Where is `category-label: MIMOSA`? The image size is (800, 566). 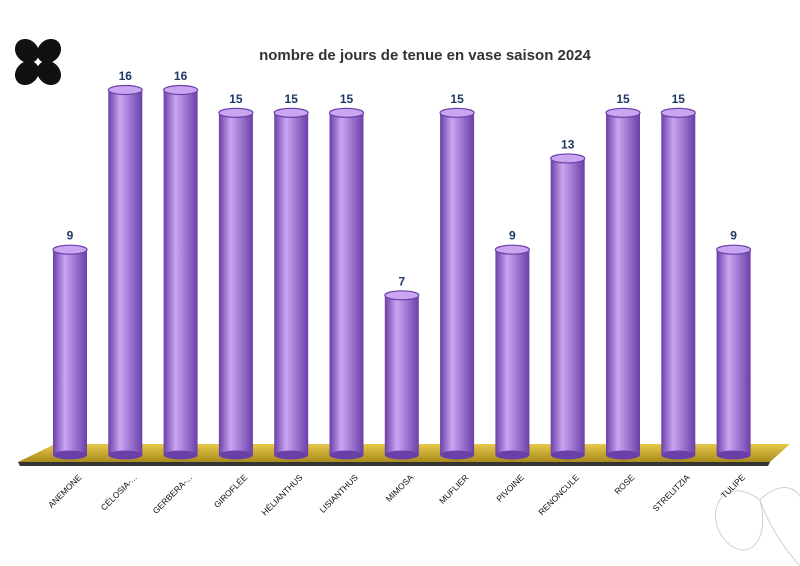
category-label: MIMOSA is located at coordinates (400, 488).